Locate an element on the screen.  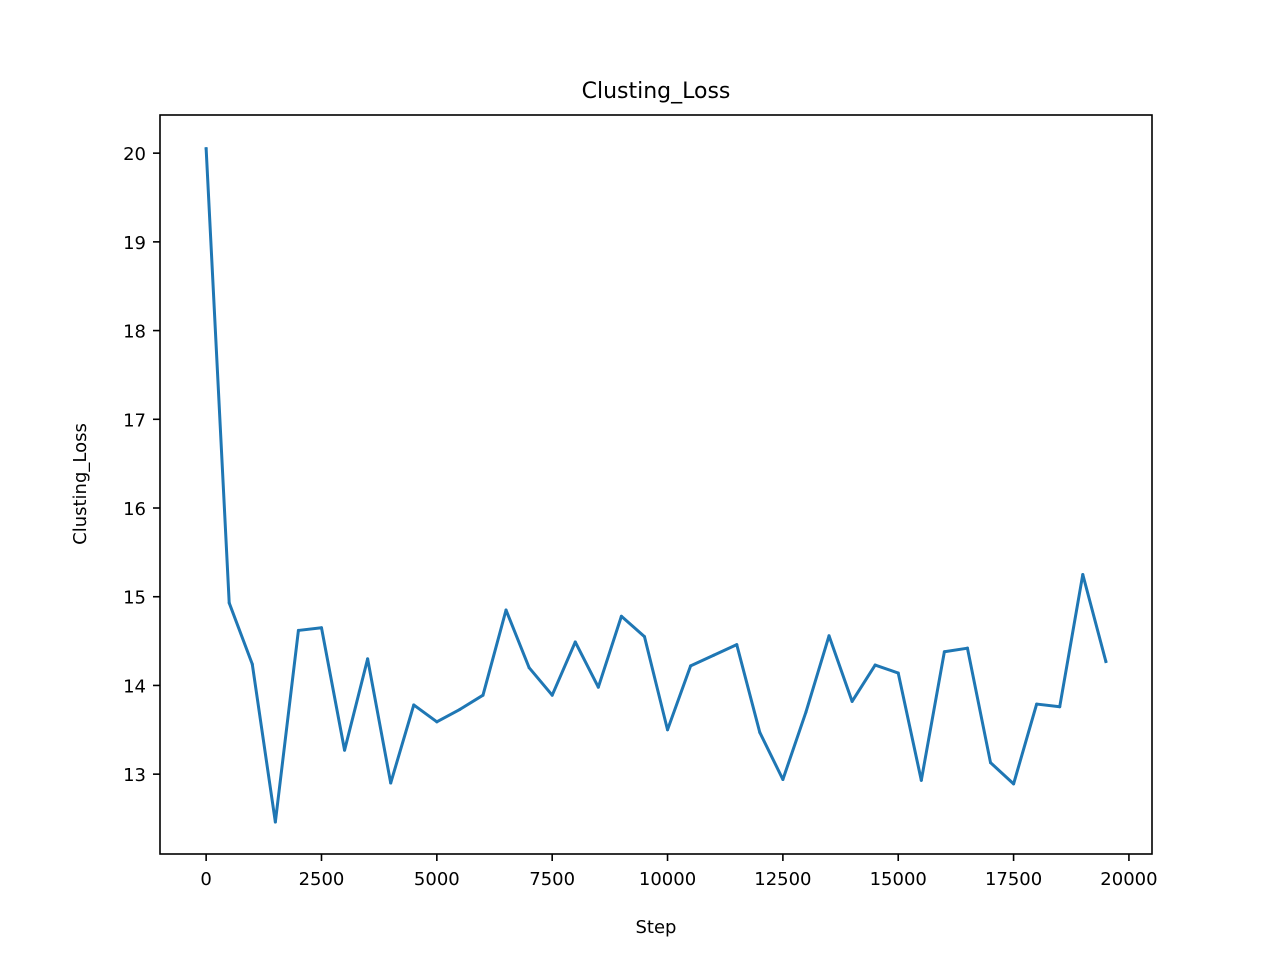
y-tick-label: 13 is located at coordinates (134, 775).